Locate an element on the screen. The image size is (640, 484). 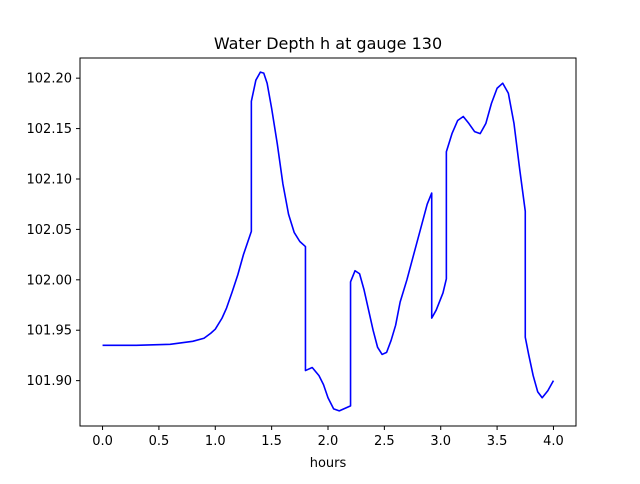
x-tick-label: 0.0 is located at coordinates (102, 441).